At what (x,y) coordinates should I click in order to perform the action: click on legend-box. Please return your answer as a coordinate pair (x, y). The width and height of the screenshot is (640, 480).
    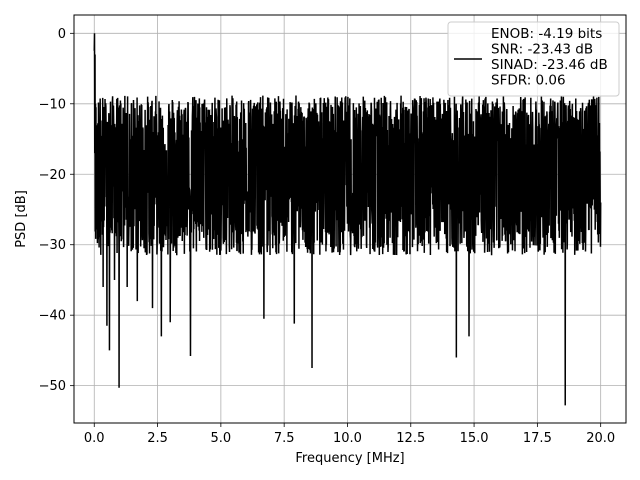
    Looking at the image, I should click on (533, 59).